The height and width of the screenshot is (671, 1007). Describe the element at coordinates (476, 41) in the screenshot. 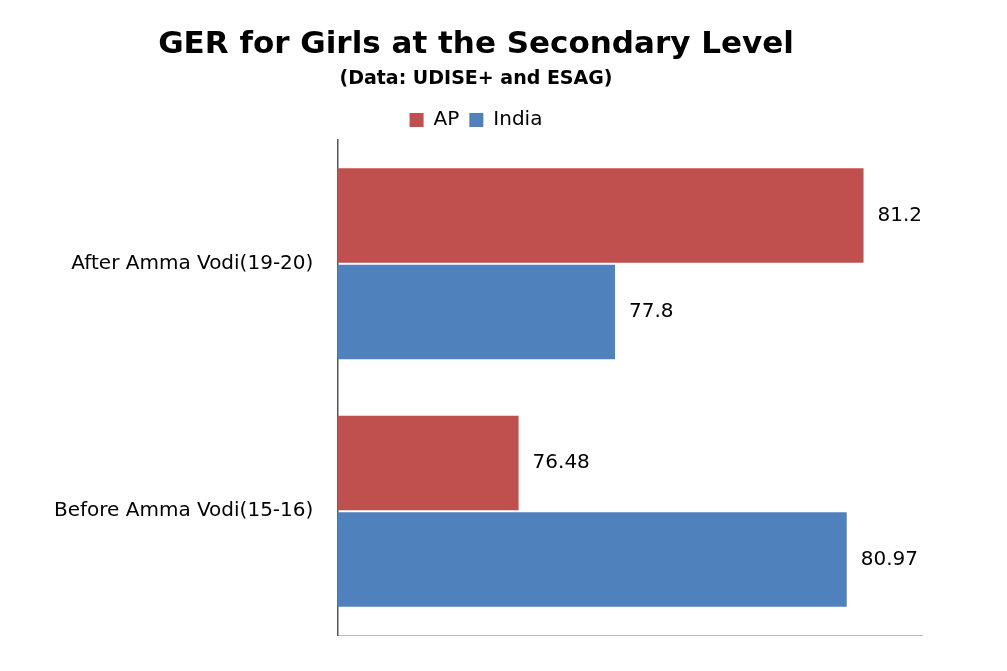

I see `chart-title: GER for Girls at the Secondary Level` at that location.